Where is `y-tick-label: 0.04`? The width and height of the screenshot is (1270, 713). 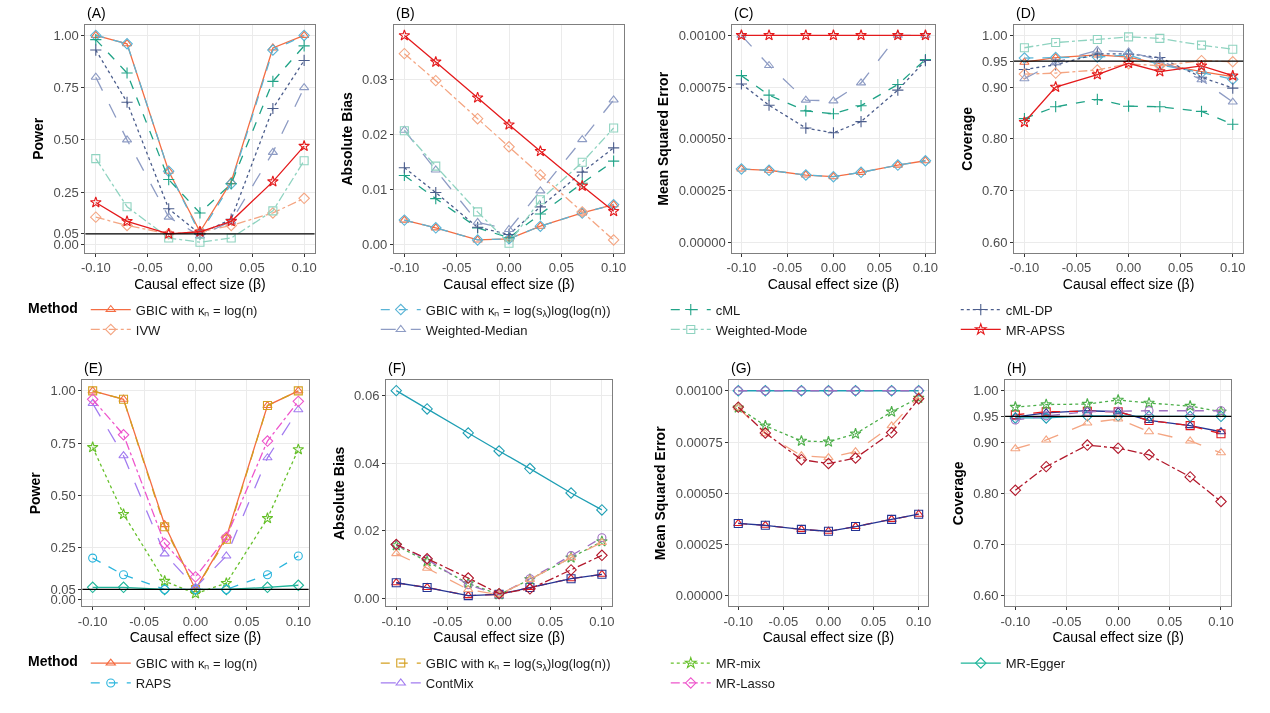
y-tick-label: 0.04 is located at coordinates (367, 463).